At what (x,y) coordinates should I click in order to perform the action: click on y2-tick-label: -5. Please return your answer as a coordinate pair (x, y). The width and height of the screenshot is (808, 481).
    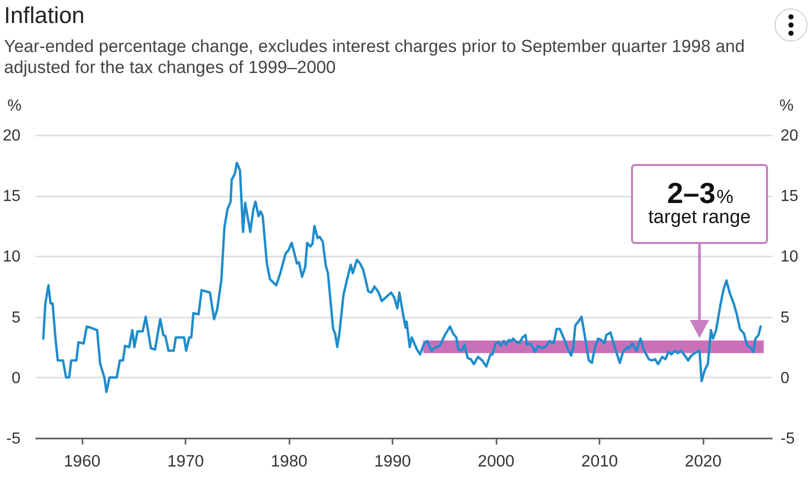
    Looking at the image, I should click on (787, 439).